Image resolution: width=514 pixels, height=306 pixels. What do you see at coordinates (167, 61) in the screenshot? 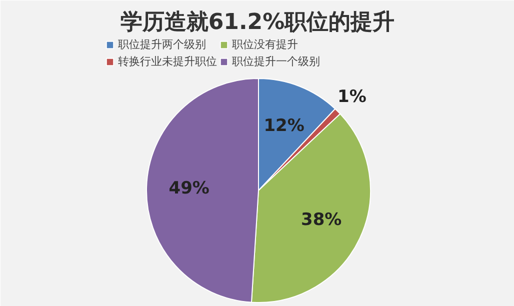
I see `legend-label: 转换行业未提升职位` at bounding box center [167, 61].